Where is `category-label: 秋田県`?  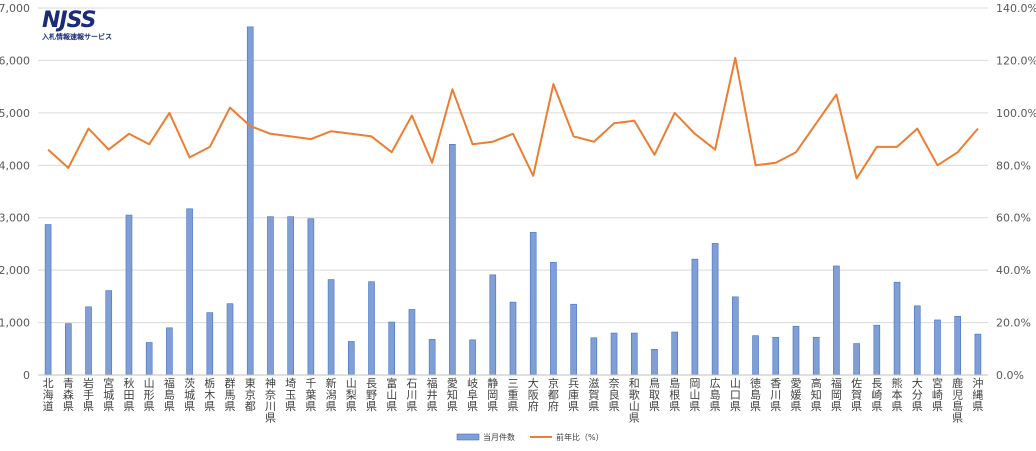 category-label: 秋田県 is located at coordinates (128, 394).